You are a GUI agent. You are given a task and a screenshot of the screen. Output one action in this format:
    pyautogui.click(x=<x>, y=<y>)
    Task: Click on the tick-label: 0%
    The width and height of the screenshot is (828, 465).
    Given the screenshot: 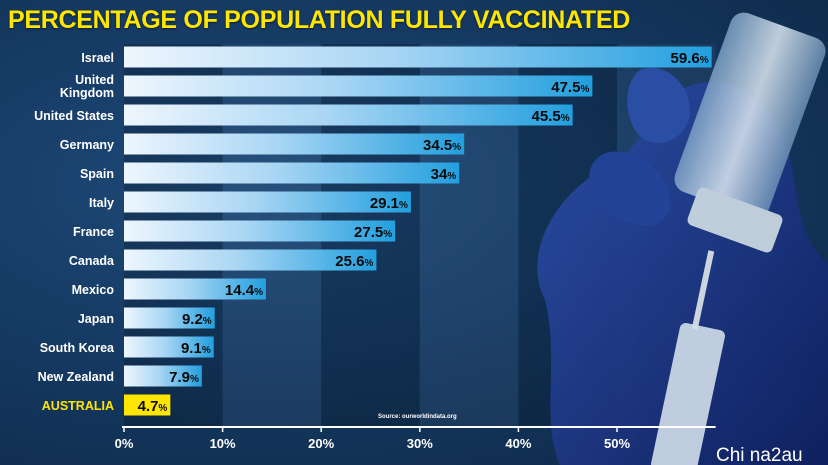 What is the action you would take?
    pyautogui.click(x=124, y=443)
    